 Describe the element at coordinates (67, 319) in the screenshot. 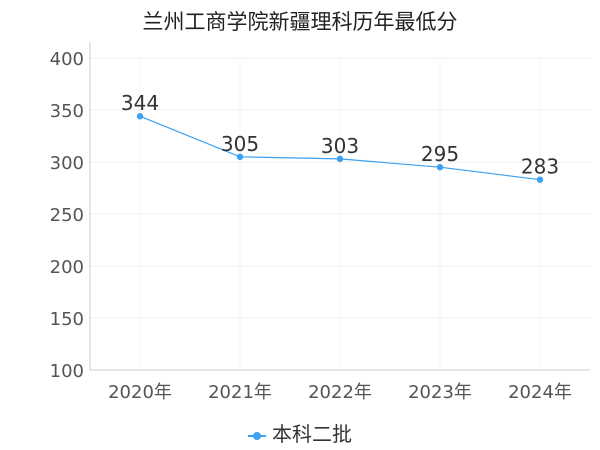

I see `y-tick-label: 150` at that location.